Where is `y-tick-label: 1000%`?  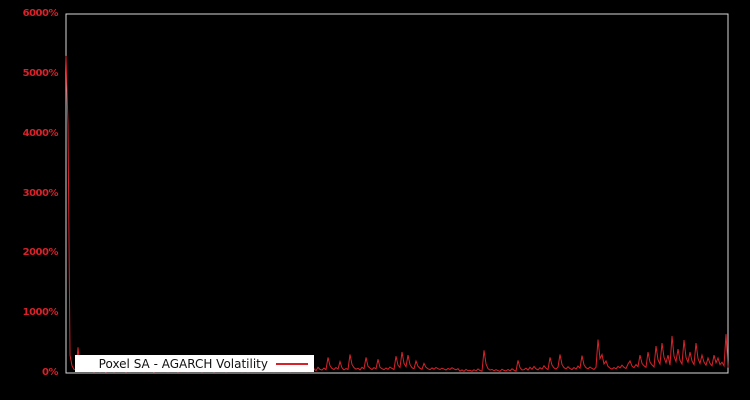 y-tick-label: 1000% is located at coordinates (40, 313).